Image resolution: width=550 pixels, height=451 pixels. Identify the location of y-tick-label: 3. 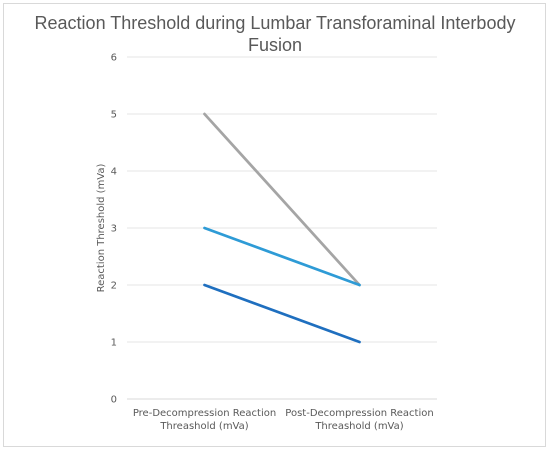
(114, 229).